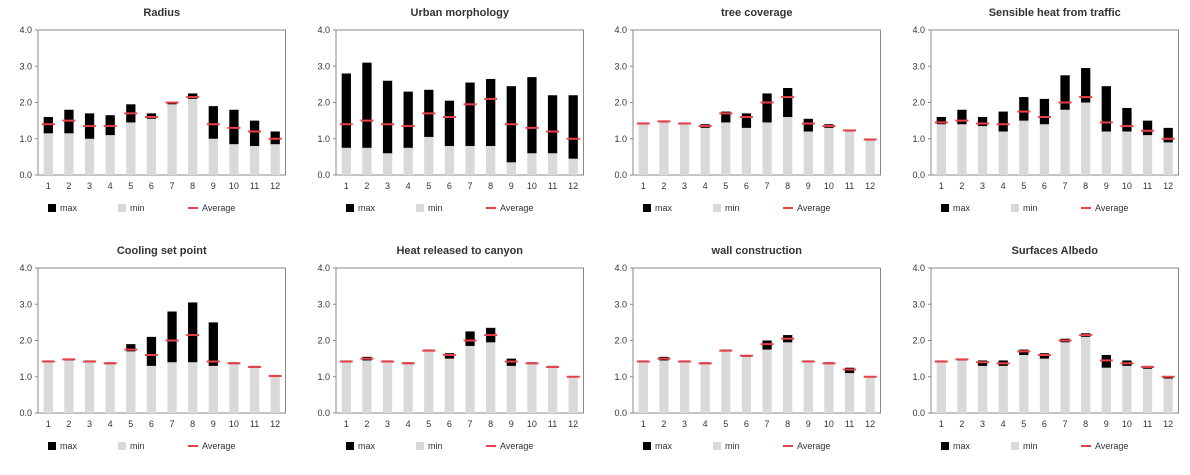 The height and width of the screenshot is (475, 1190). I want to click on x-tick-label: 2, so click(663, 186).